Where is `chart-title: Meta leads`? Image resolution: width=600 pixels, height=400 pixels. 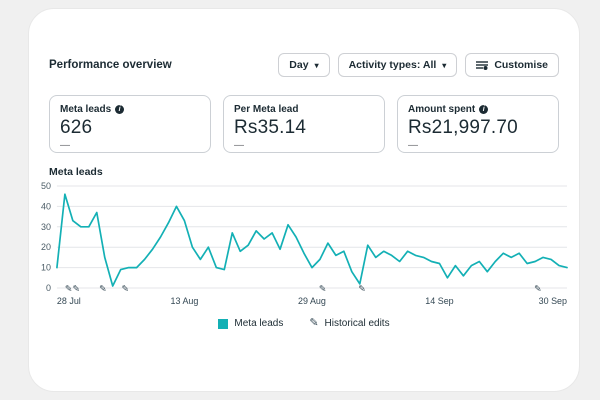 chart-title: Meta leads is located at coordinates (76, 172).